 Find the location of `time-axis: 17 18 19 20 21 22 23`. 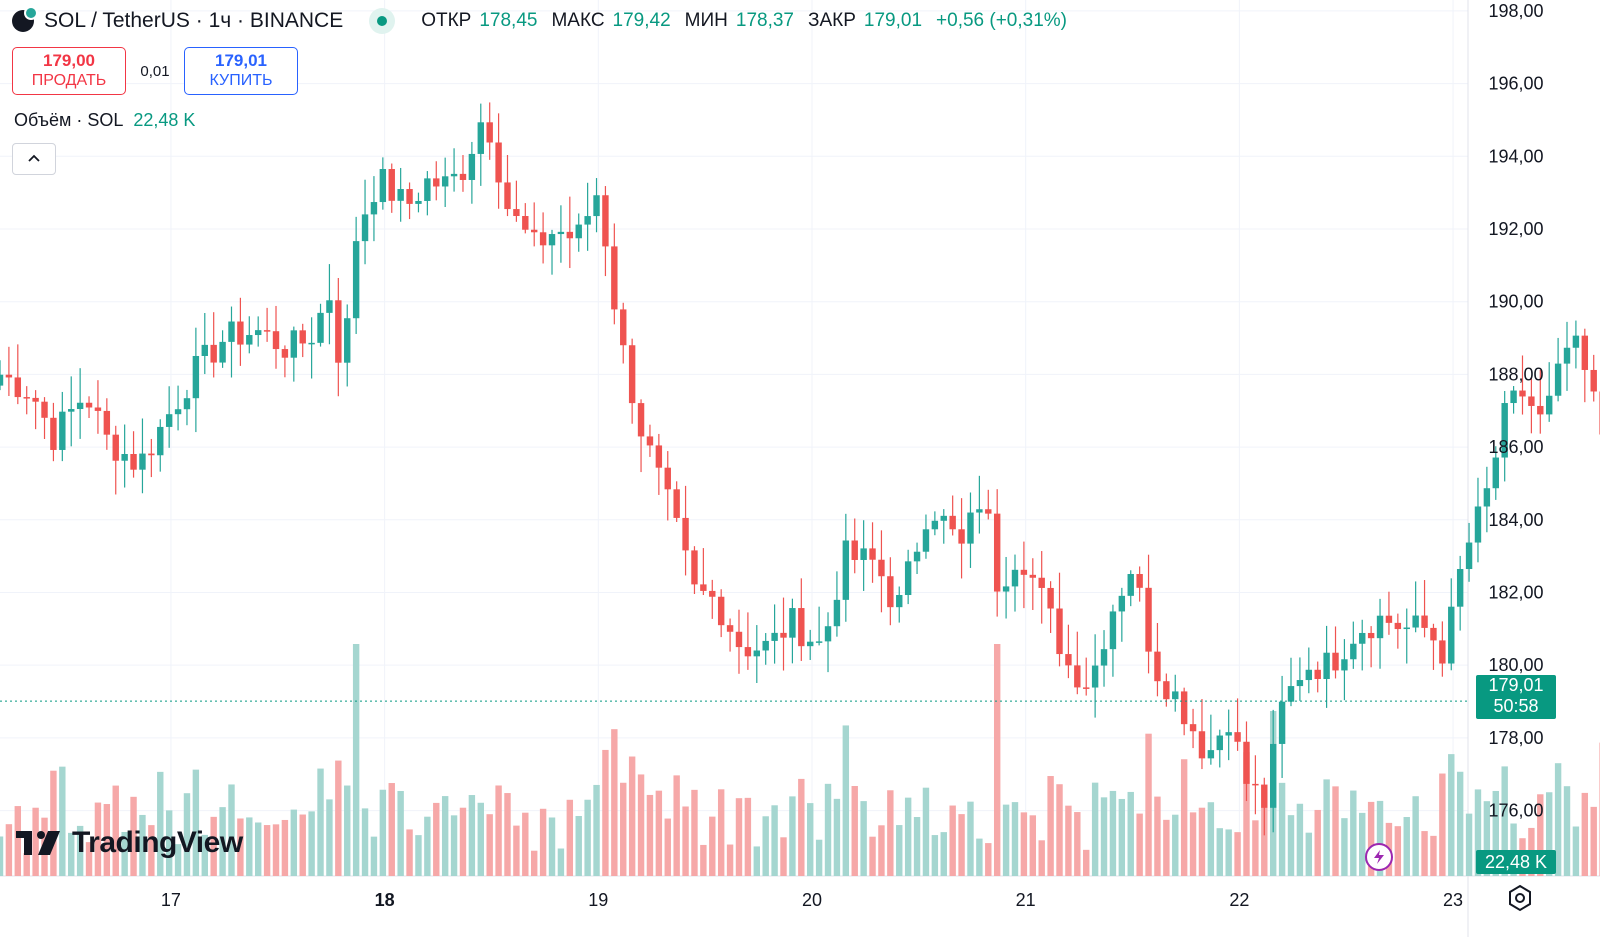

time-axis: 17 18 19 20 21 22 23 is located at coordinates (812, 900).